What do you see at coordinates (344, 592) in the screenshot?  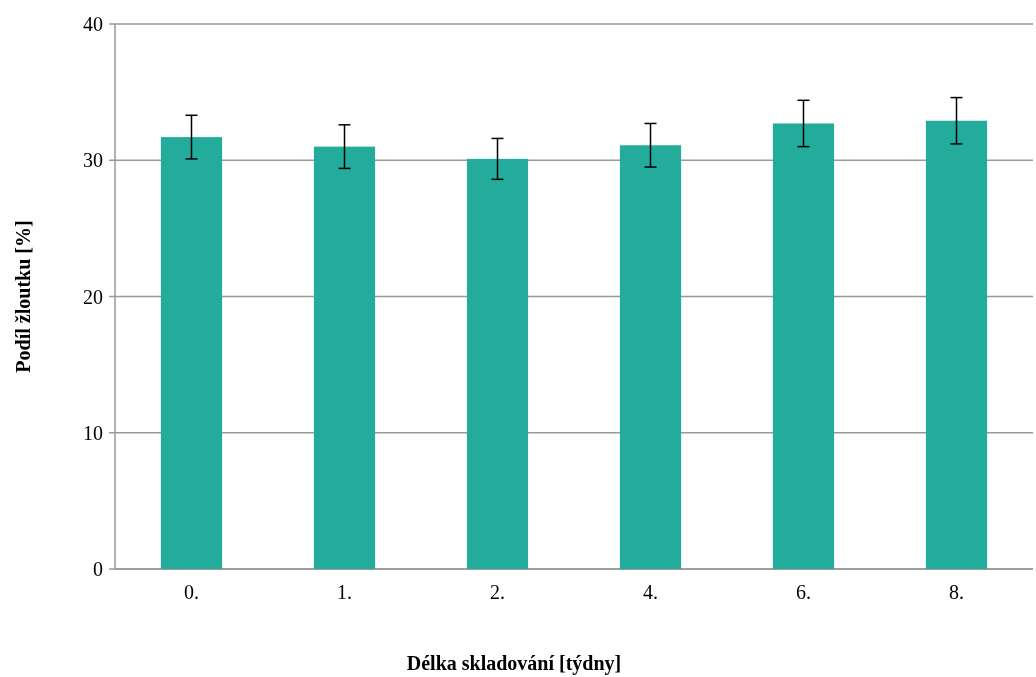 I see `x-tick-label: 1.` at bounding box center [344, 592].